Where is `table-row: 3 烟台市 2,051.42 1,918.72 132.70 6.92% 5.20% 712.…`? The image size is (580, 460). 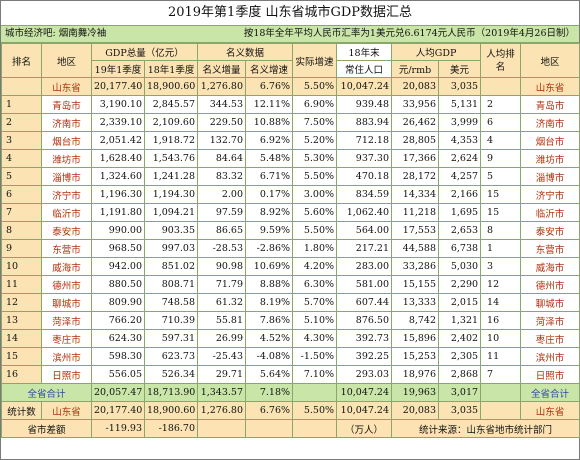 table-row: 3 烟台市 2,051.42 1,918.72 132.70 6.92% 5.20% 712.… is located at coordinates (290, 140).